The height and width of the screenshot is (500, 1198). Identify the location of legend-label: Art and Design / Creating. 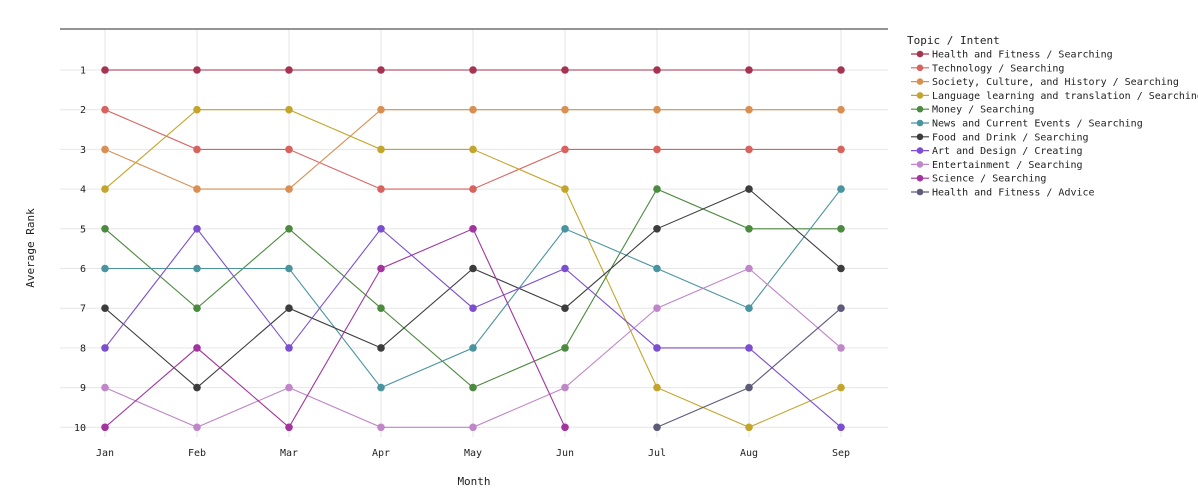
(1007, 151).